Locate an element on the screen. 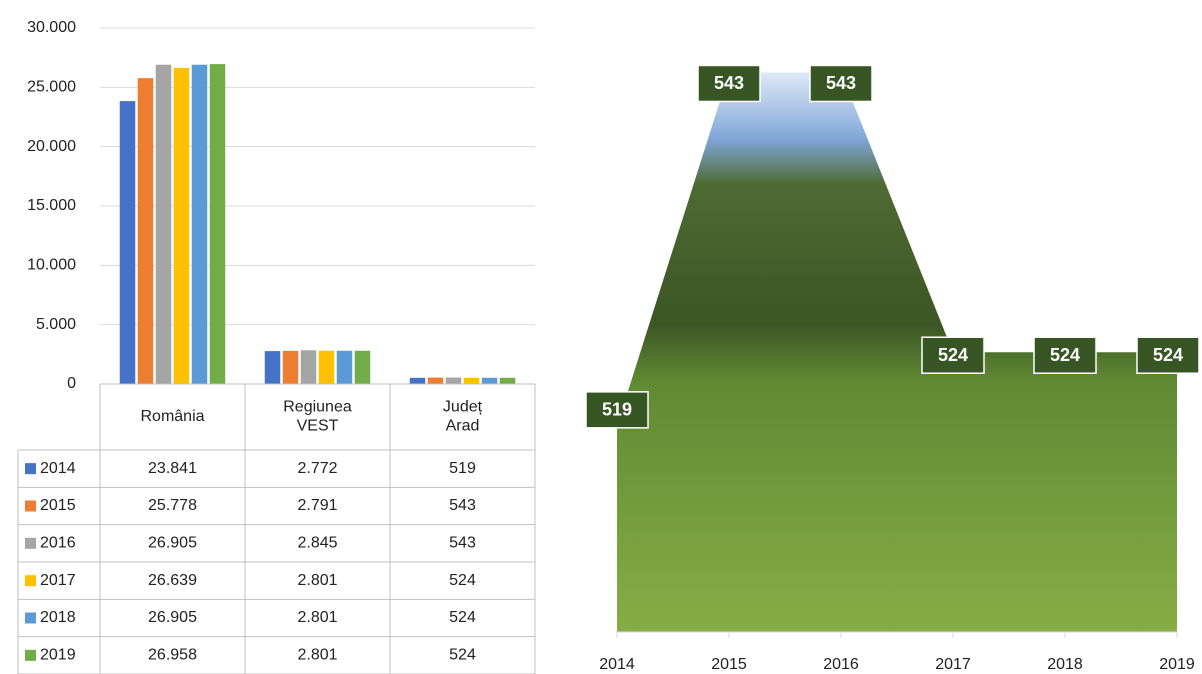  x-tick-label: 2014 is located at coordinates (617, 664).